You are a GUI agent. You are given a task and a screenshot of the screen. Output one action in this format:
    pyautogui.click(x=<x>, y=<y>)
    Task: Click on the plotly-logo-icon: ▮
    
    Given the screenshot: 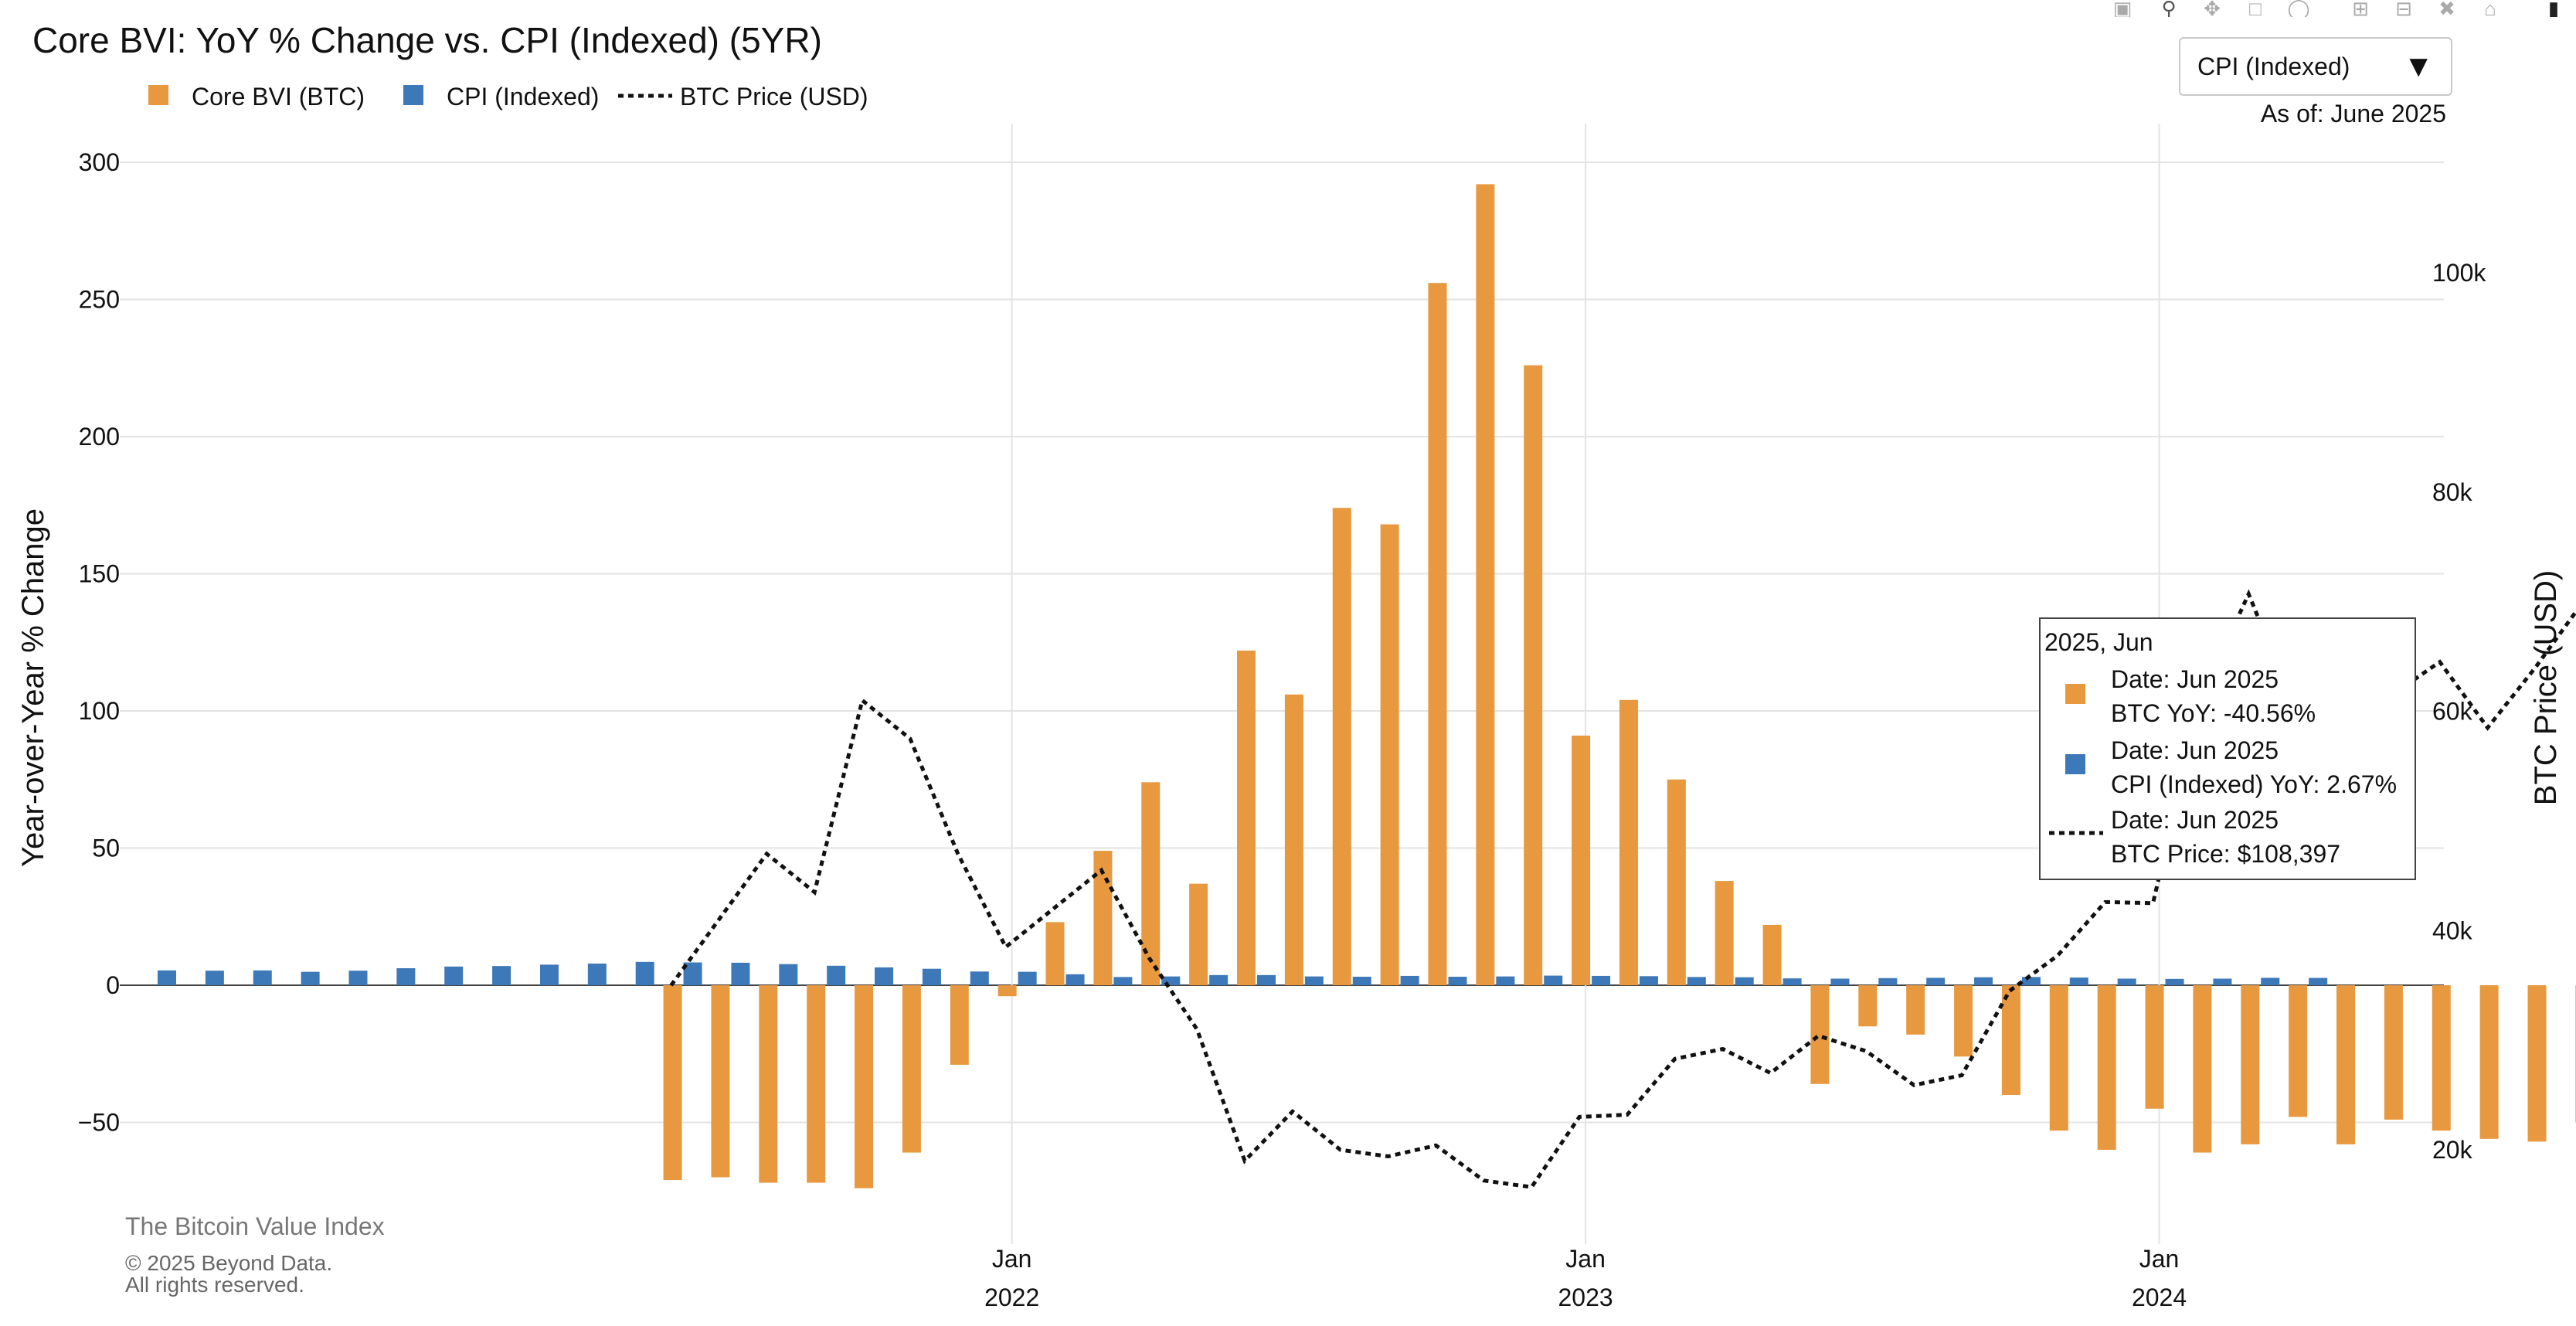 What is the action you would take?
    pyautogui.click(x=2553, y=8)
    